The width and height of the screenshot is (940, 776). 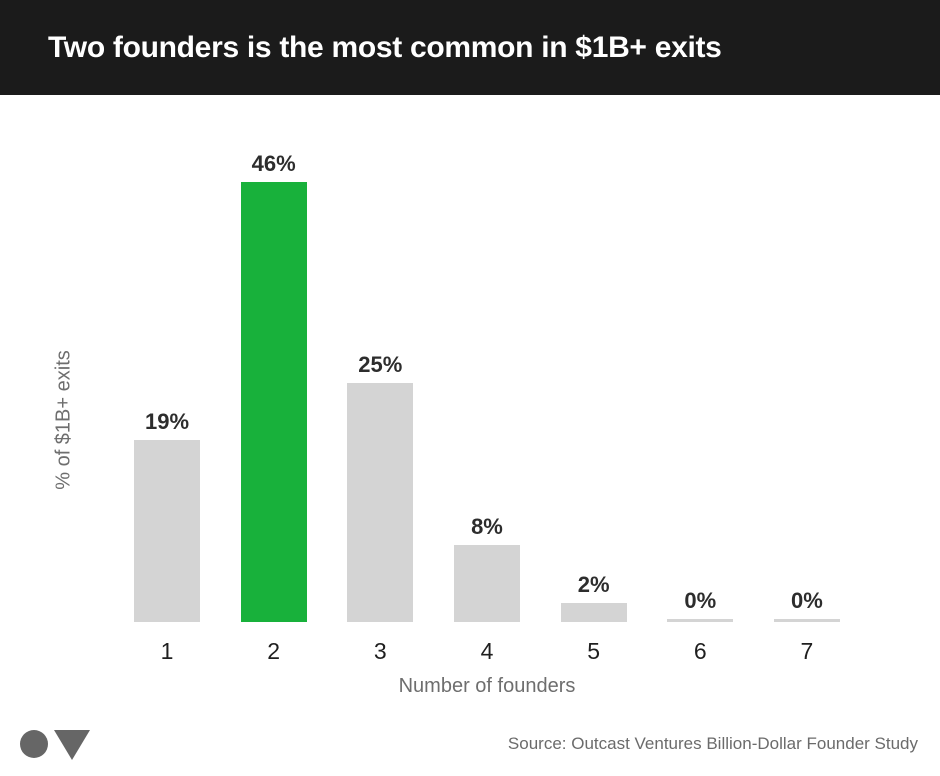 I want to click on x-tick-1: 1, so click(x=167, y=651).